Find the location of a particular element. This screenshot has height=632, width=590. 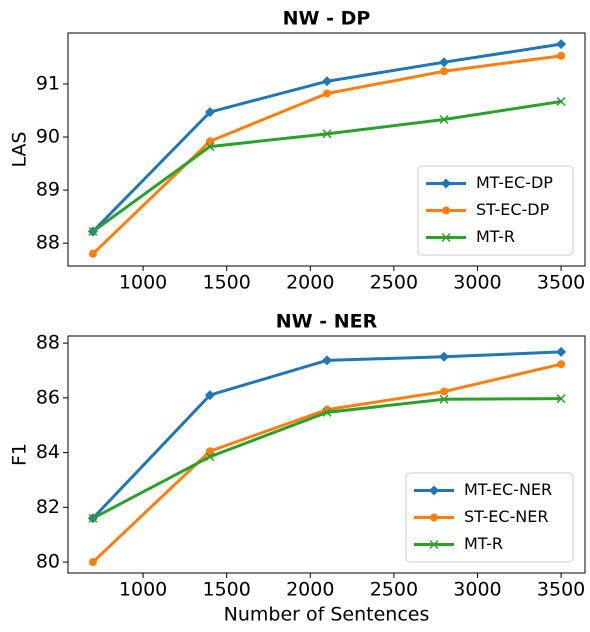

y-tick-label: 80 is located at coordinates (48, 562).